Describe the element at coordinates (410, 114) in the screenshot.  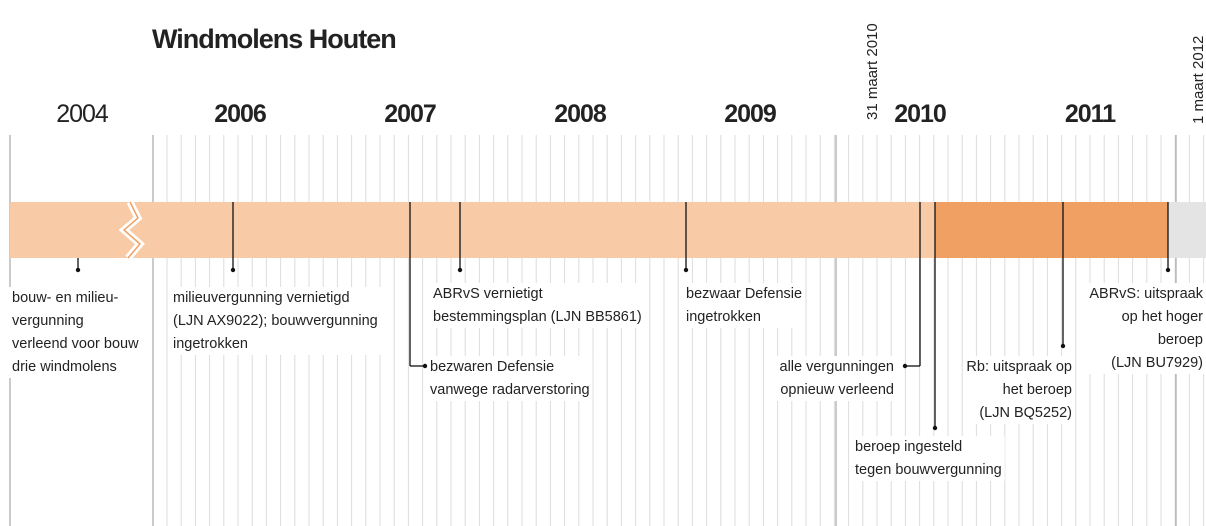
I see `year-label: 2007` at that location.